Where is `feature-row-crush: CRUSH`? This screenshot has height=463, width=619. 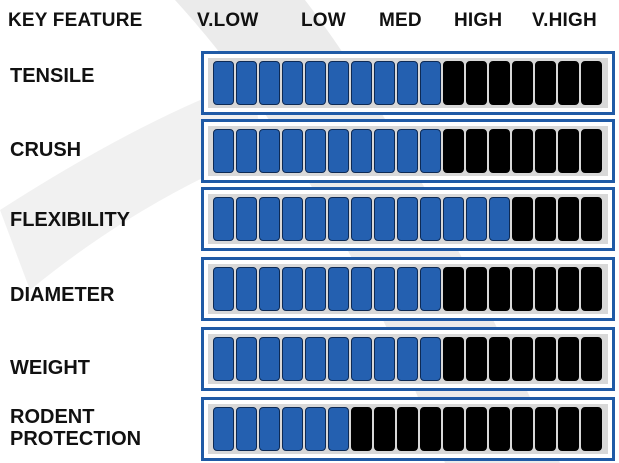 feature-row-crush: CRUSH is located at coordinates (309, 151).